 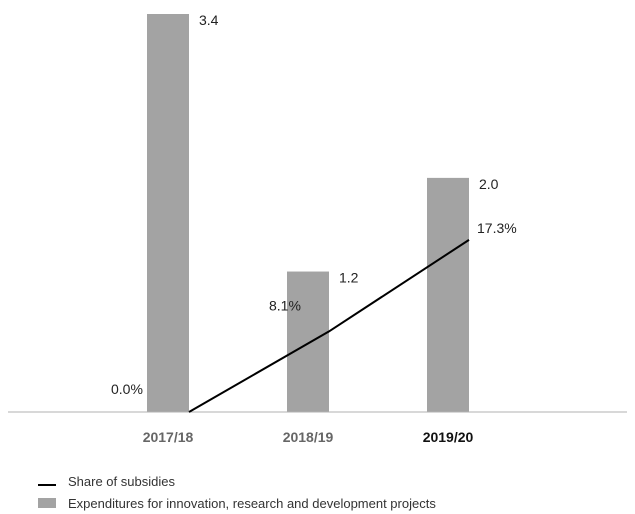 What do you see at coordinates (497, 228) in the screenshot?
I see `line-value-label-2019-20: 17.3%` at bounding box center [497, 228].